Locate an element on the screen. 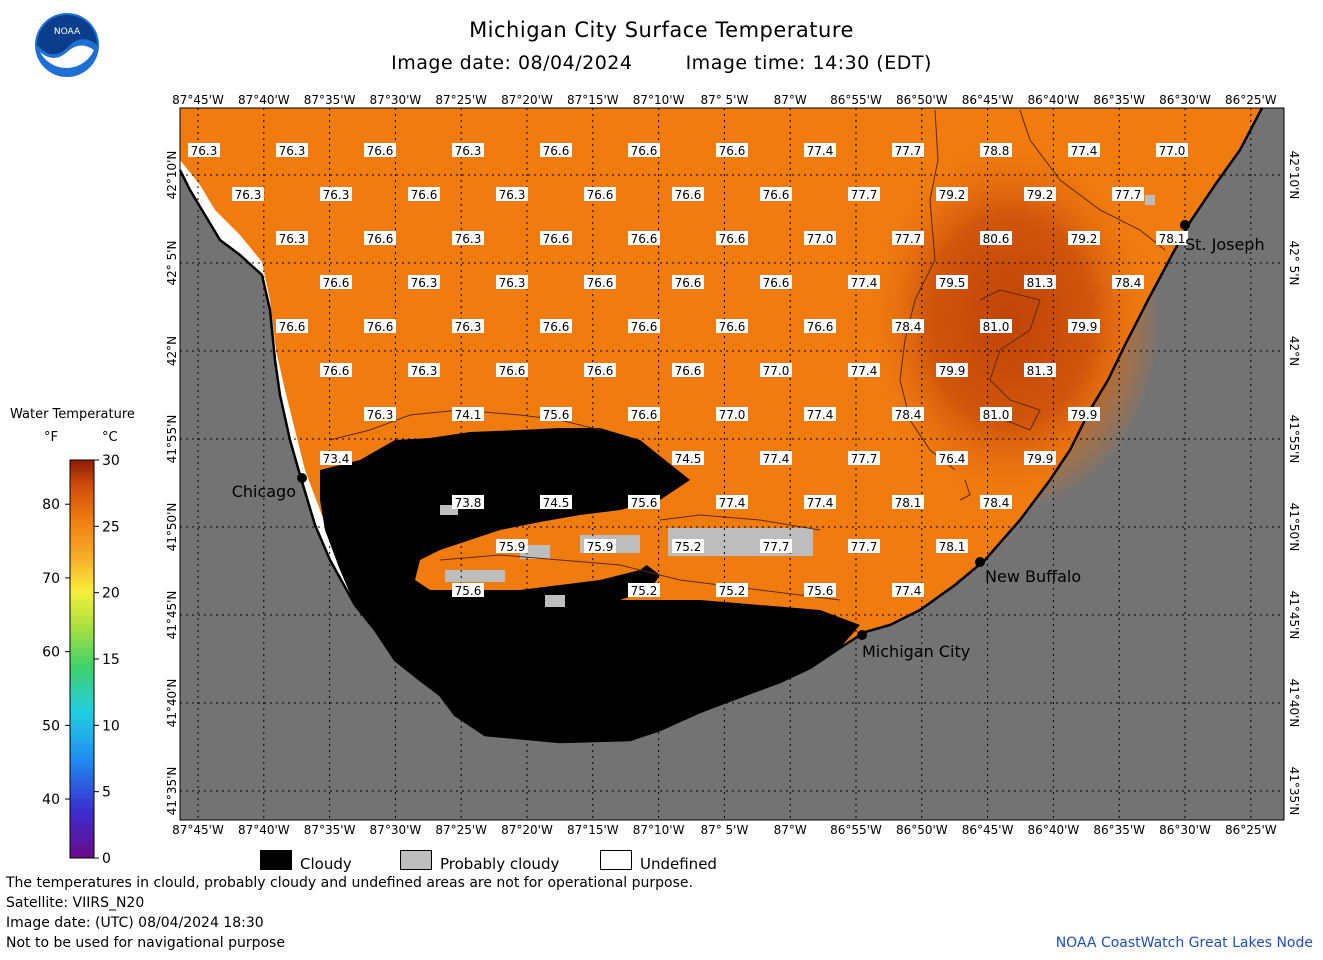 The image size is (1323, 960). footer-satellite: Satellite: VIIRS_N20 is located at coordinates (75, 903).